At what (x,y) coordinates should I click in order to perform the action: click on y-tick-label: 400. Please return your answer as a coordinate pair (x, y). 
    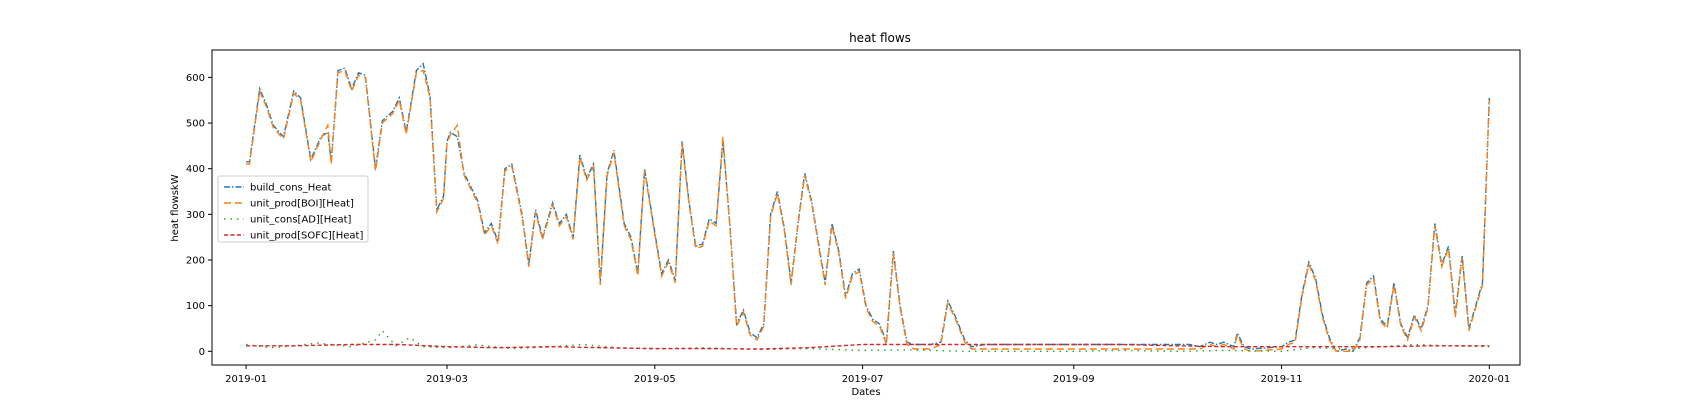
    Looking at the image, I should click on (195, 169).